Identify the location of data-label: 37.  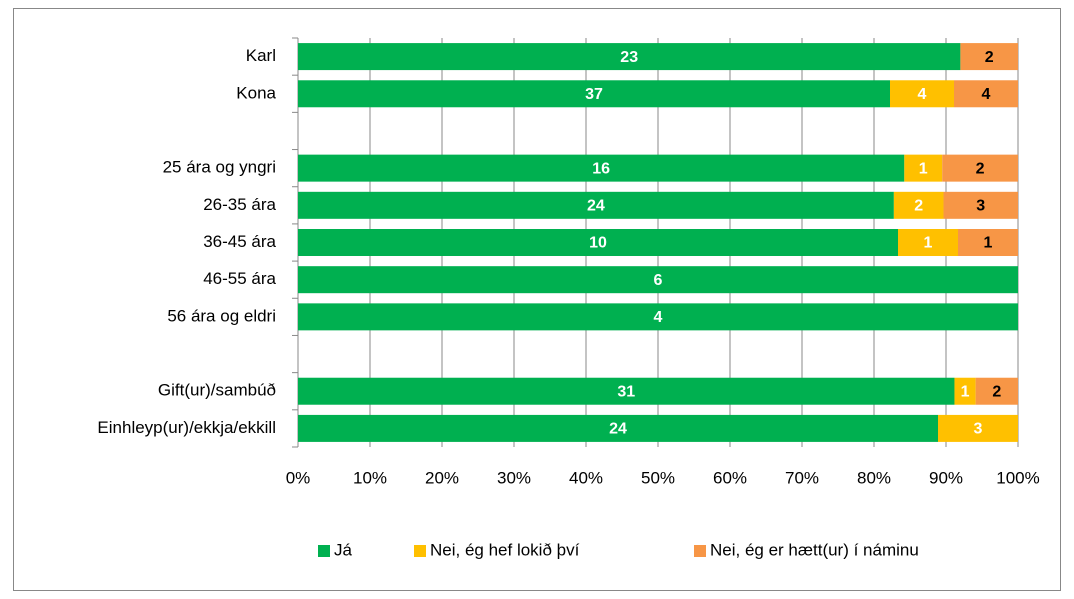
(594, 94).